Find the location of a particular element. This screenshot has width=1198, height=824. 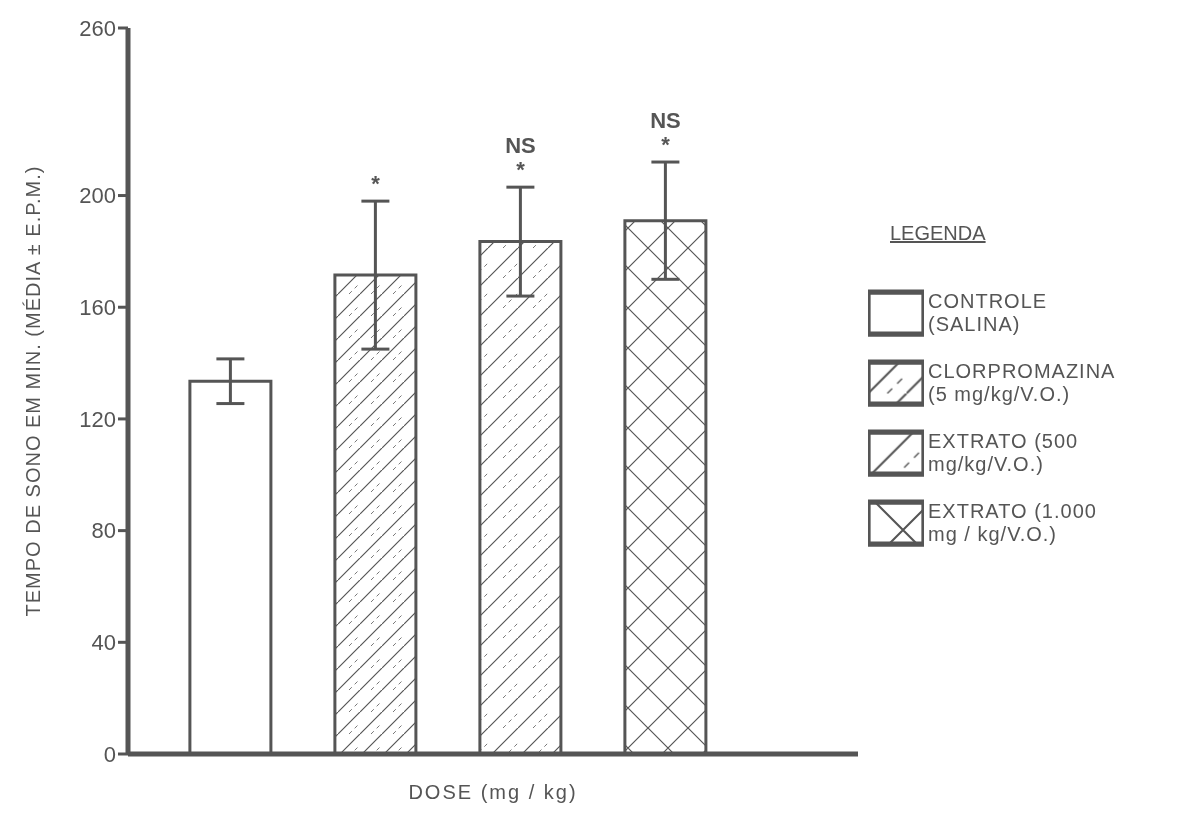

y-tick-label: 0 is located at coordinates (109, 754).